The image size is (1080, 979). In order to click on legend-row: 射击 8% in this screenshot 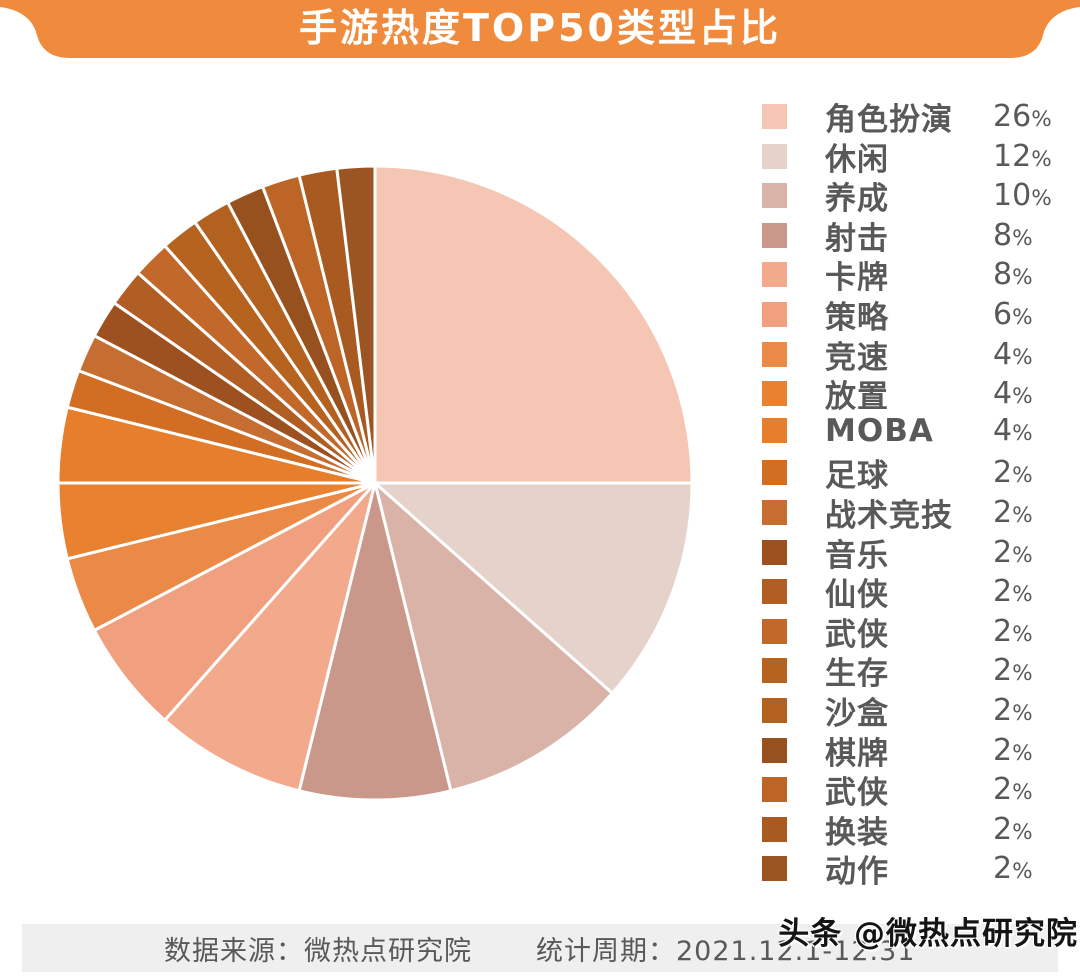, I will do `click(916, 235)`.